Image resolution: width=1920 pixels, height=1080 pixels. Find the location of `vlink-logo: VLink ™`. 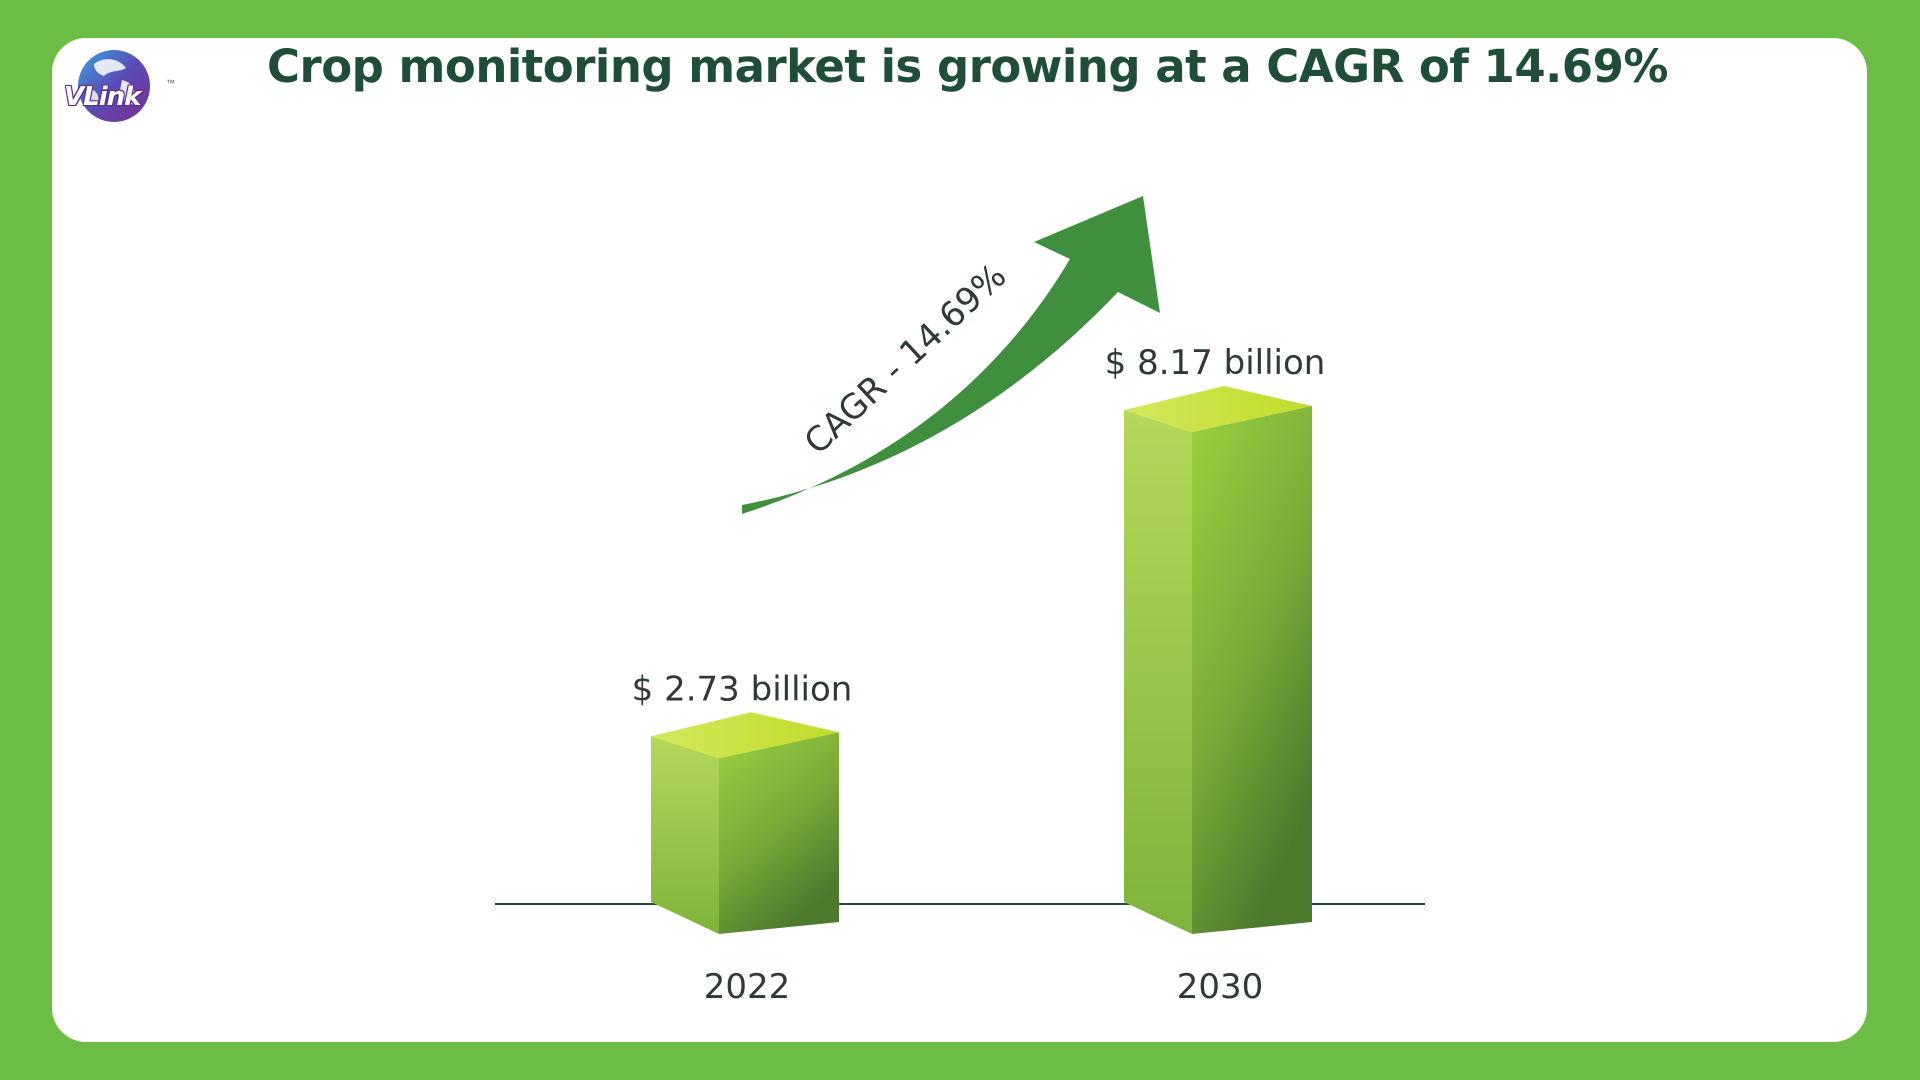

vlink-logo: VLink ™ is located at coordinates (119, 88).